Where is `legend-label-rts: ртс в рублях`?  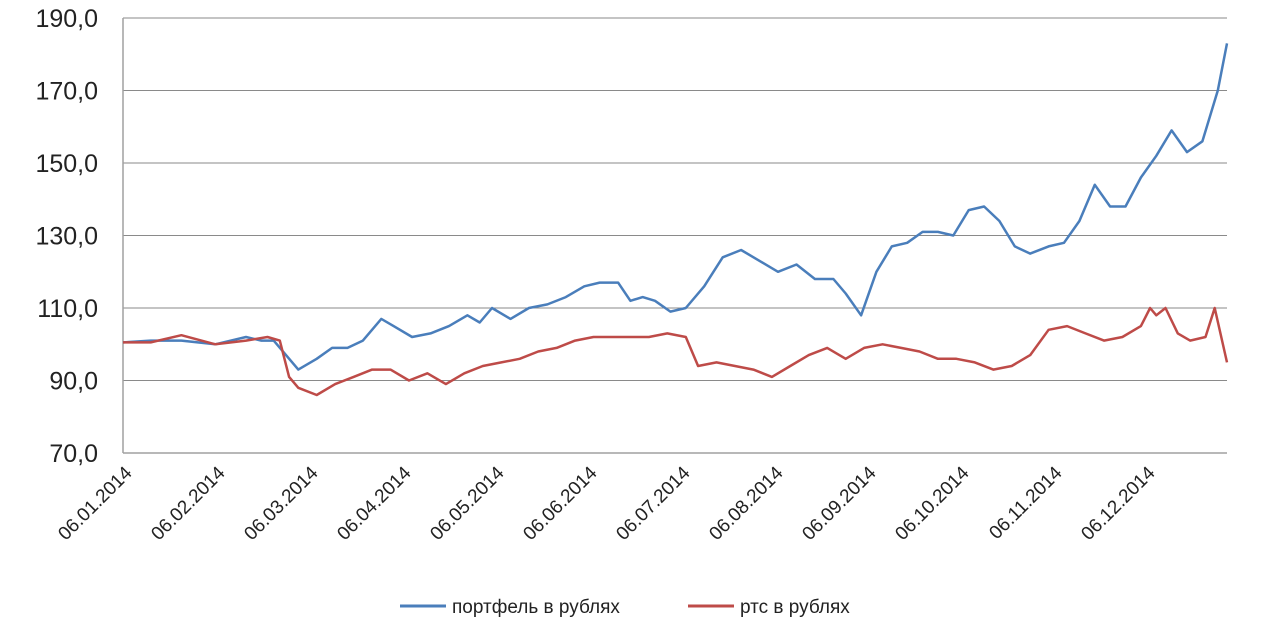
legend-label-rts: ртс в рублях is located at coordinates (795, 607).